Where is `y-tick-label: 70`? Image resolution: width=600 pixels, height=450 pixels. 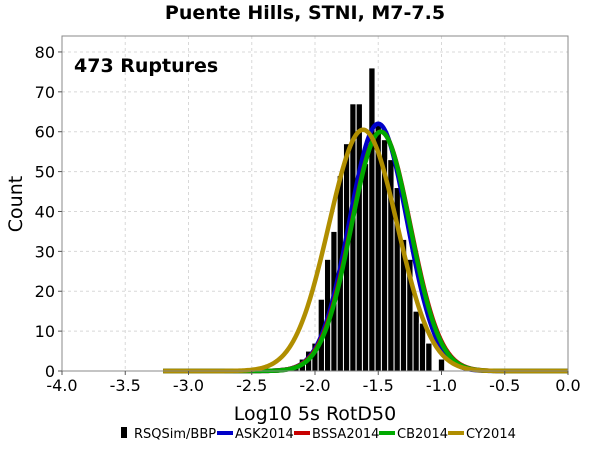 y-tick-label: 70 is located at coordinates (45, 92).